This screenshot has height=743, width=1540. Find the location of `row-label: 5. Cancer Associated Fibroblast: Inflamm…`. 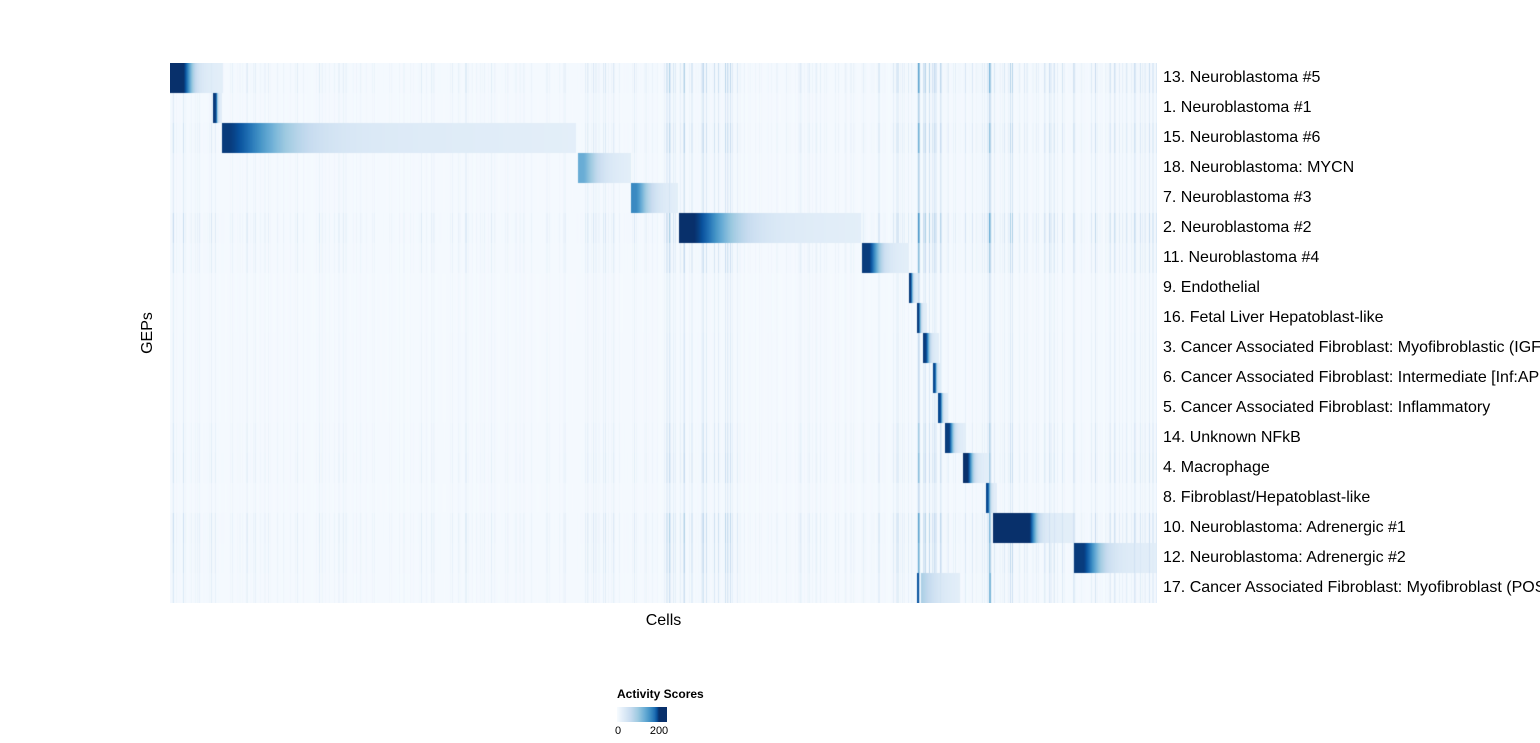

row-label: 5. Cancer Associated Fibroblast: Inflamm… is located at coordinates (1327, 407).